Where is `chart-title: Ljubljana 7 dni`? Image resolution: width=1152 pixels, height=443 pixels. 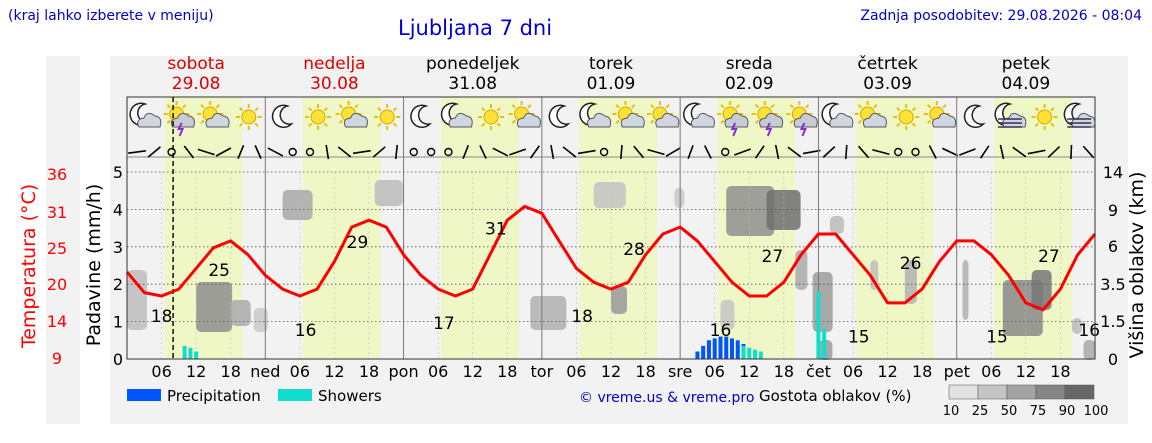
chart-title: Ljubljana 7 dni is located at coordinates (475, 28).